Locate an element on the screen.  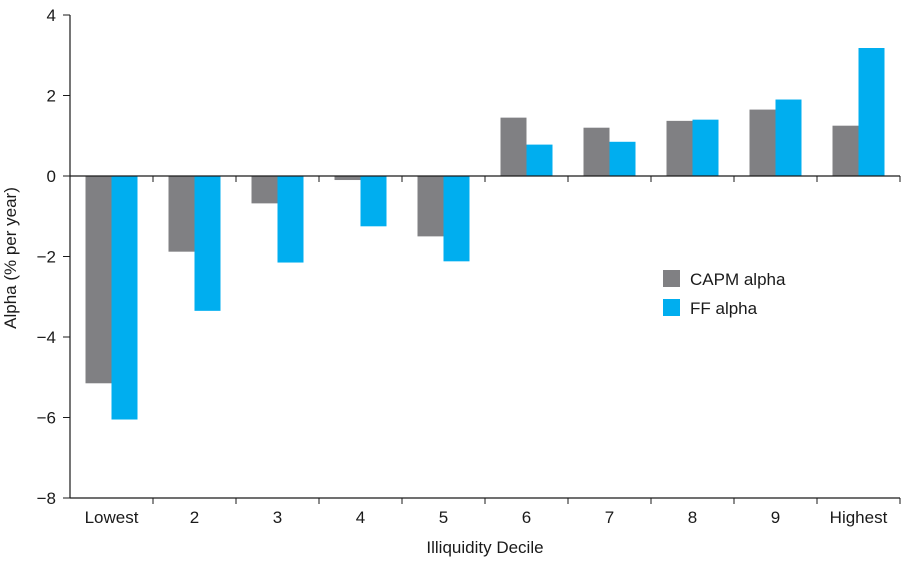
y-tick-label: 0 is located at coordinates (51, 176).